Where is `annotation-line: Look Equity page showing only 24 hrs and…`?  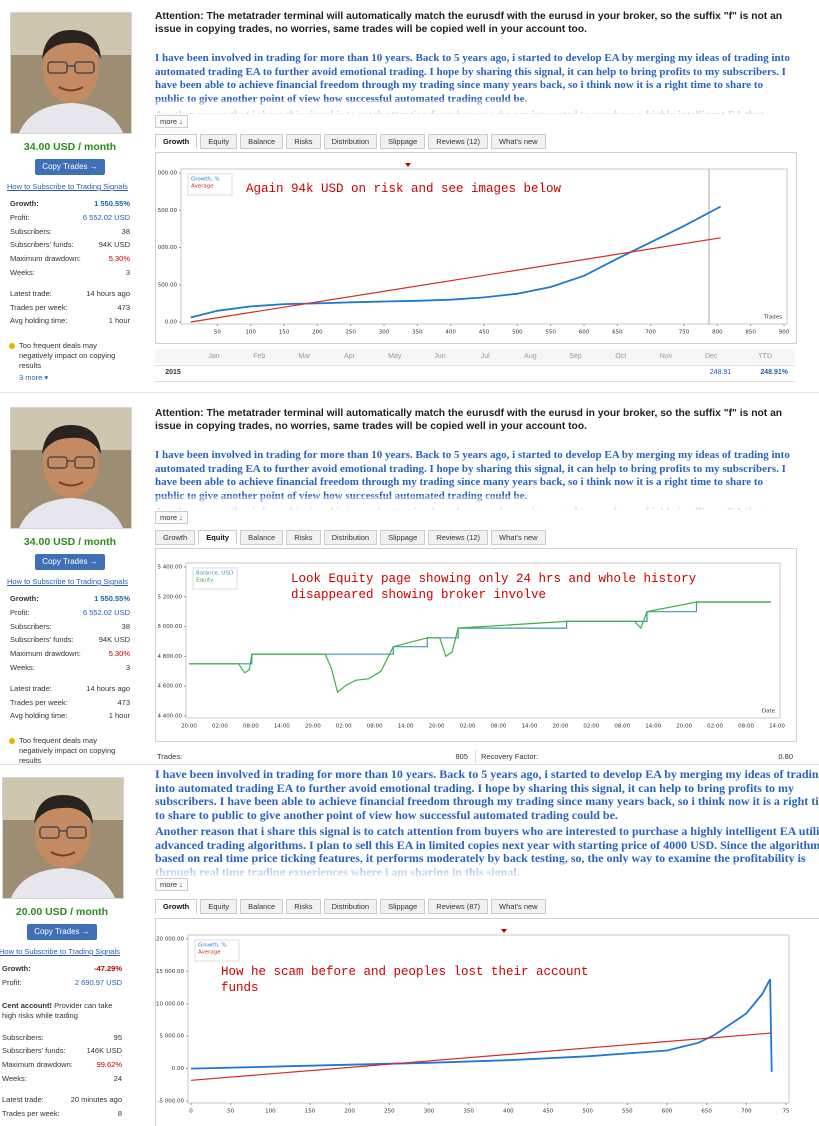
annotation-line: Look Equity page showing only 24 hrs and… is located at coordinates (494, 579).